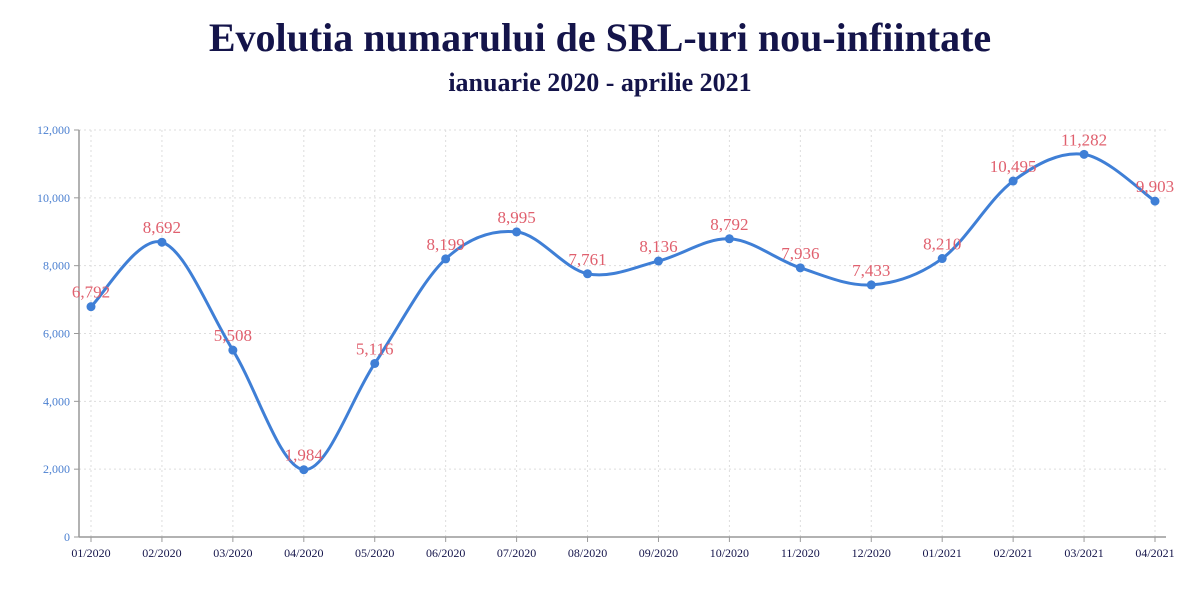  I want to click on x-tick-label: 01/2021, so click(942, 553).